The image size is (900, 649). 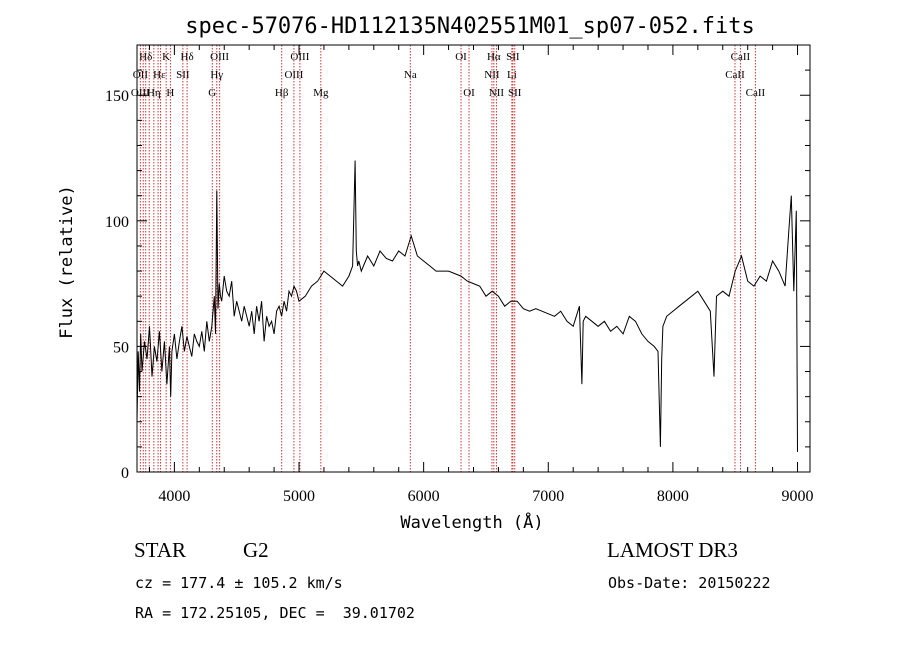 What do you see at coordinates (125, 473) in the screenshot?
I see `y-tick-label: 0` at bounding box center [125, 473].